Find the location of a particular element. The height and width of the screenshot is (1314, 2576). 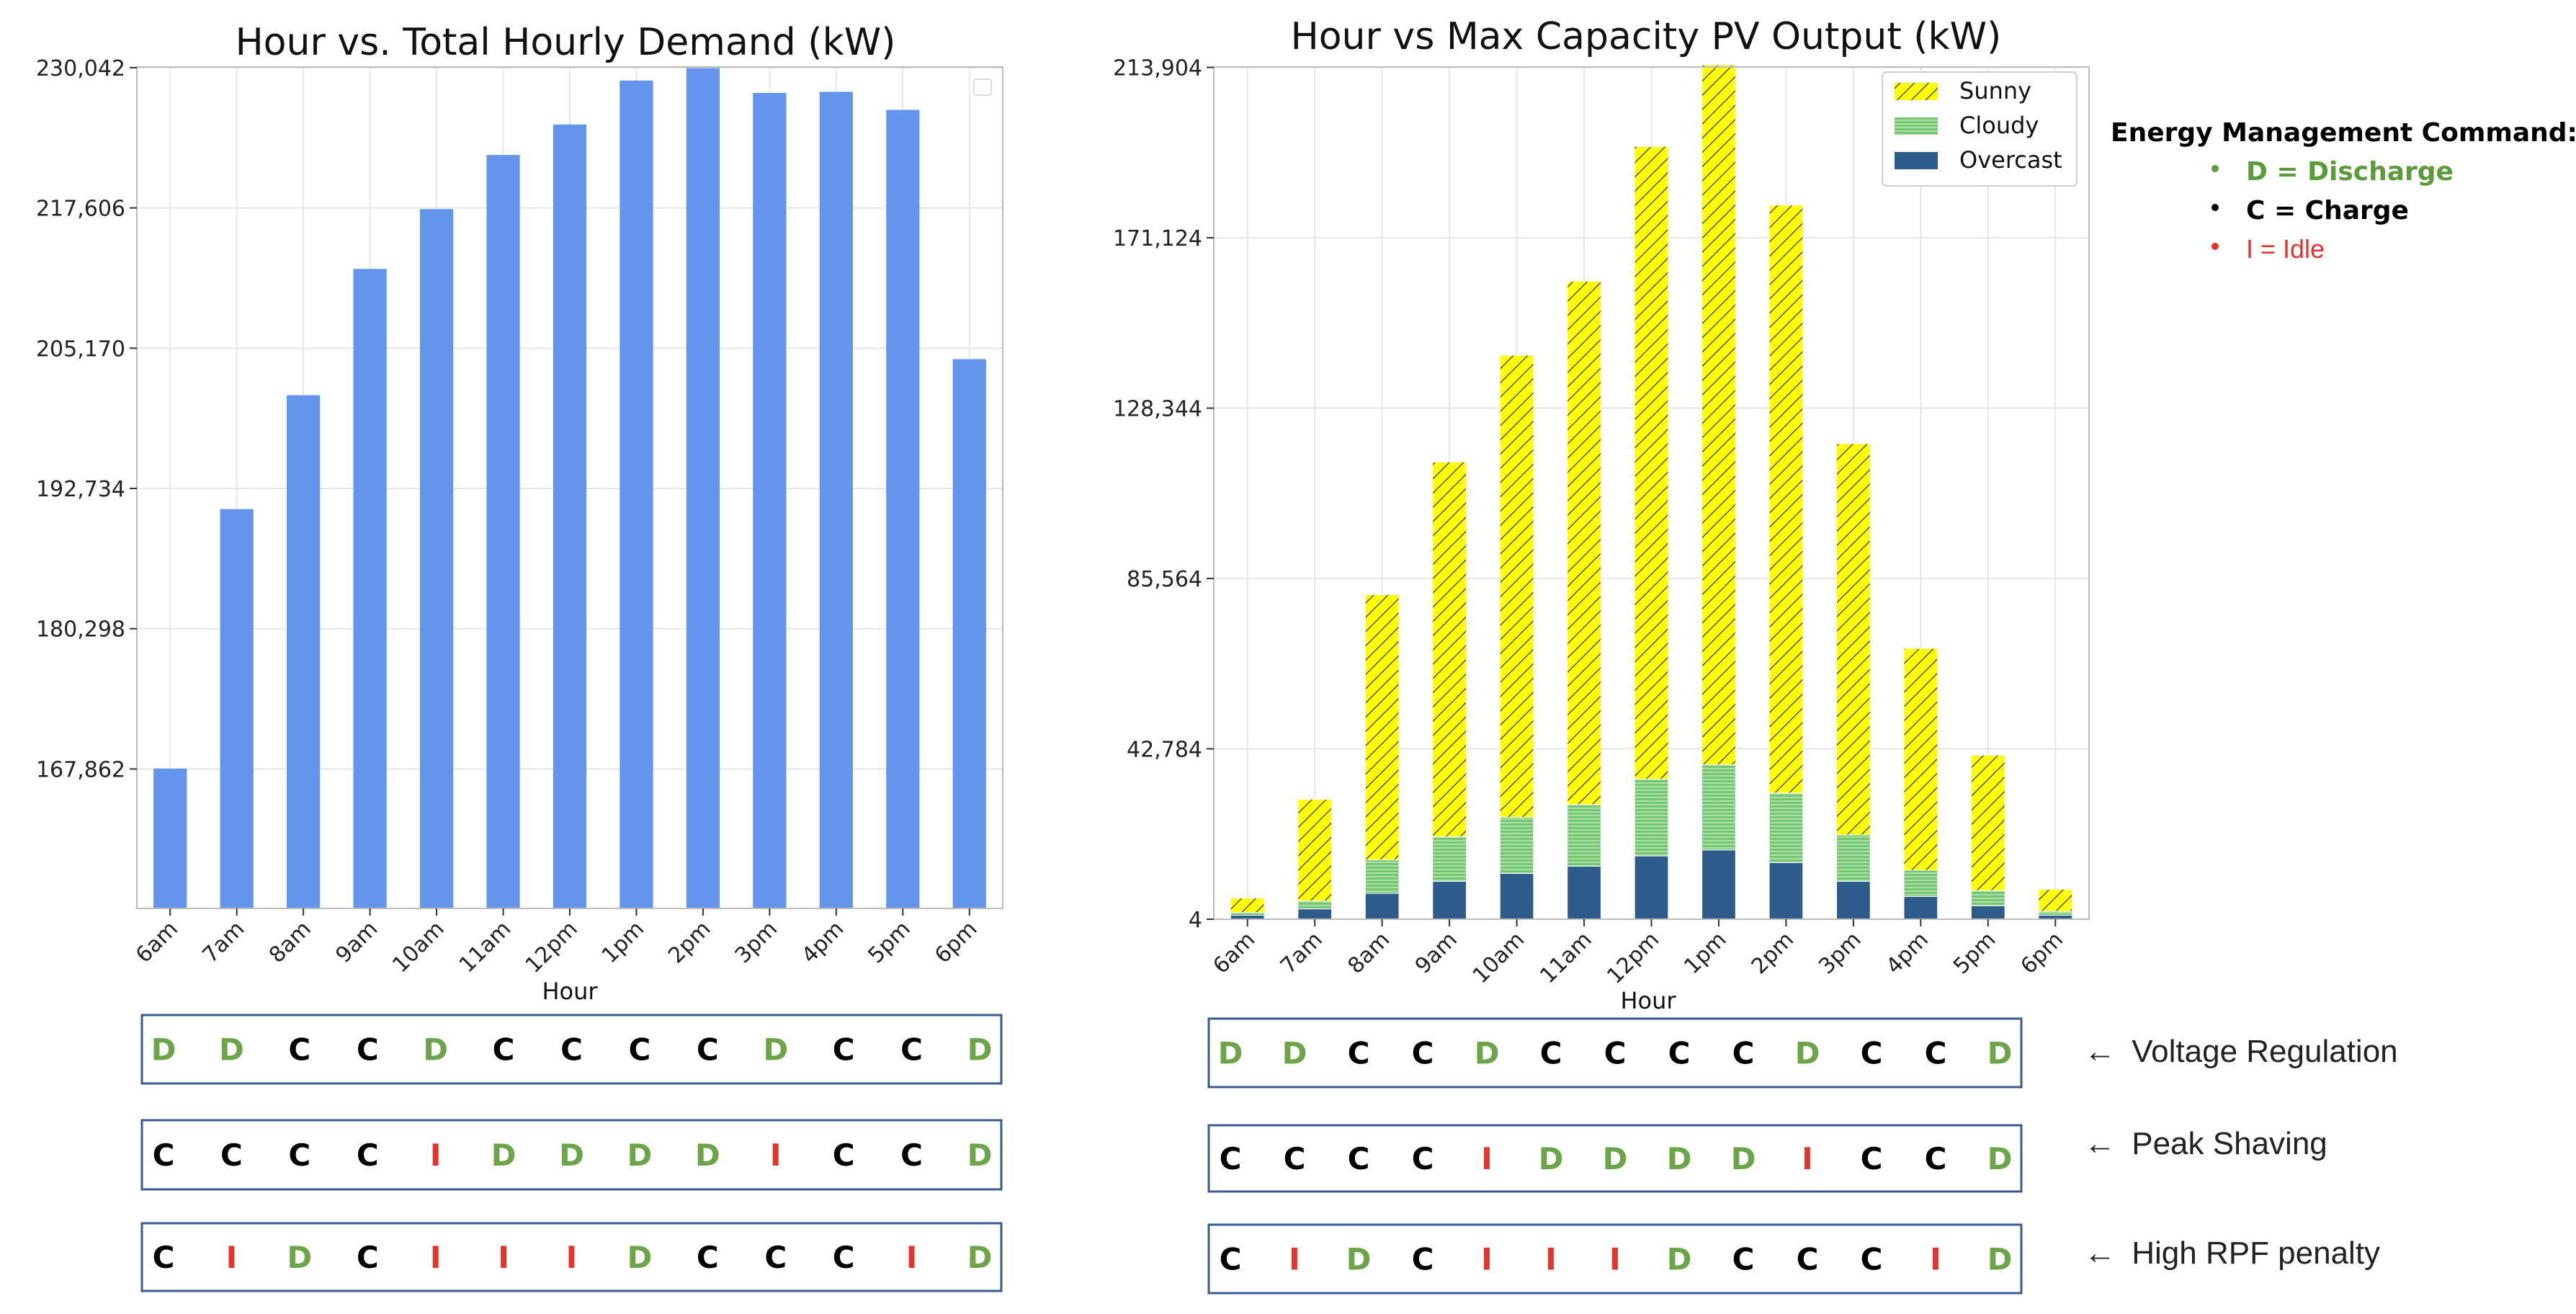

y-tick-label: 180,298 is located at coordinates (80, 630).